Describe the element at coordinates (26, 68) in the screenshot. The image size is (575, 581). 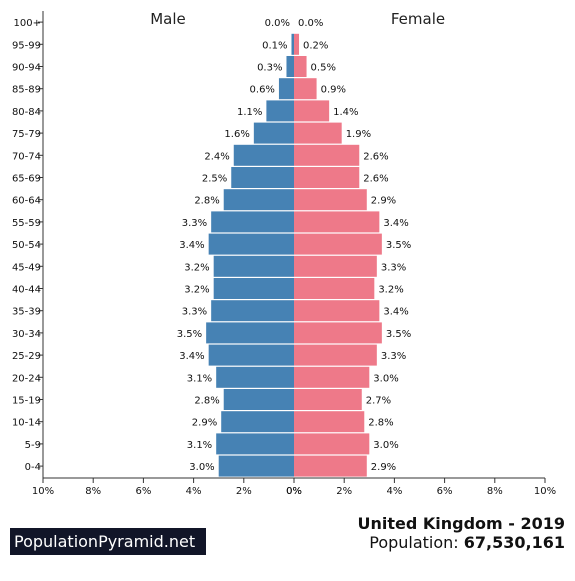
I see `age-group-label: 90-94` at that location.